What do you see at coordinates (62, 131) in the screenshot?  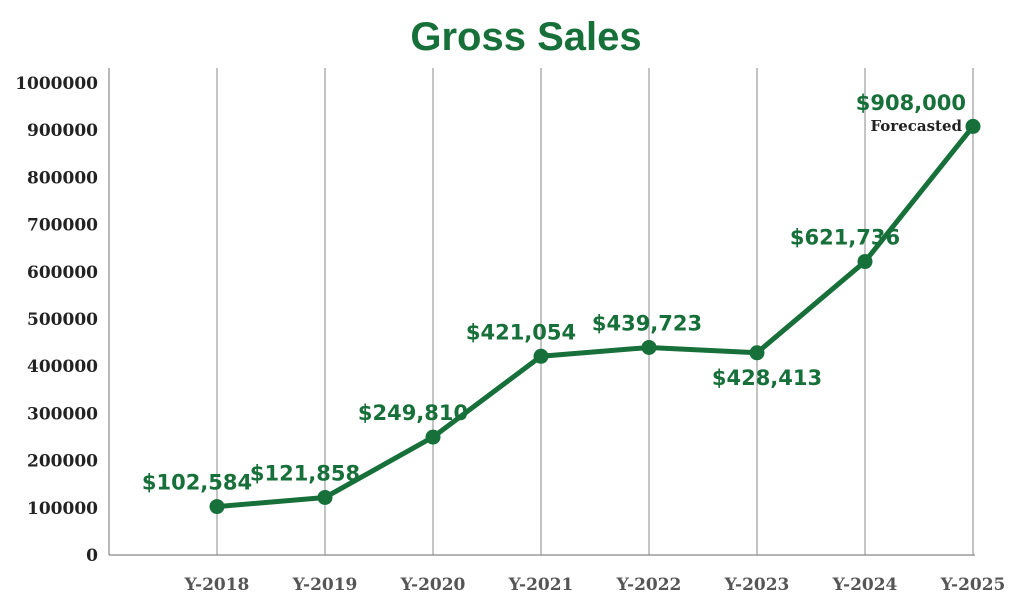 I see `y-tick-label: 900000` at bounding box center [62, 131].